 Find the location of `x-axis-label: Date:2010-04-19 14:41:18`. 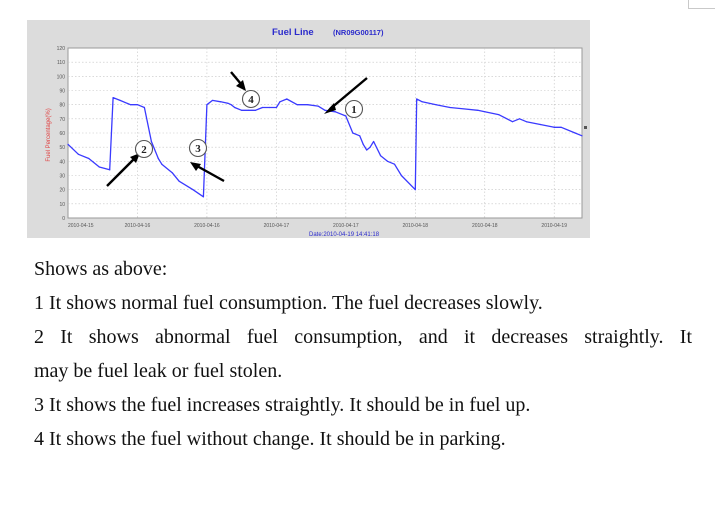

x-axis-label: Date:2010-04-19 14:41:18 is located at coordinates (344, 235).